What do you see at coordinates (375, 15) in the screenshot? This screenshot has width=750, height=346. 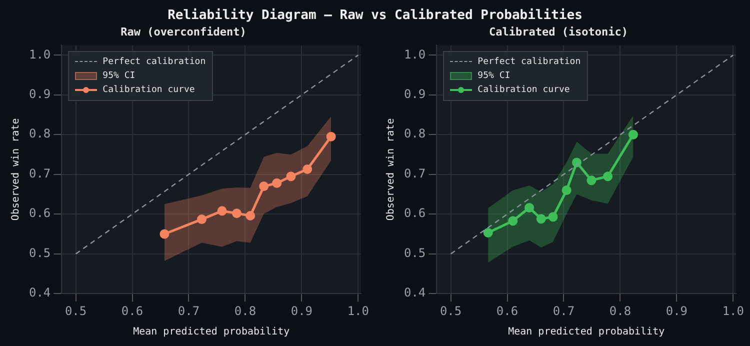 I see `text: Reliability Diagram — Raw vs Calibrated Probabilities` at bounding box center [375, 15].